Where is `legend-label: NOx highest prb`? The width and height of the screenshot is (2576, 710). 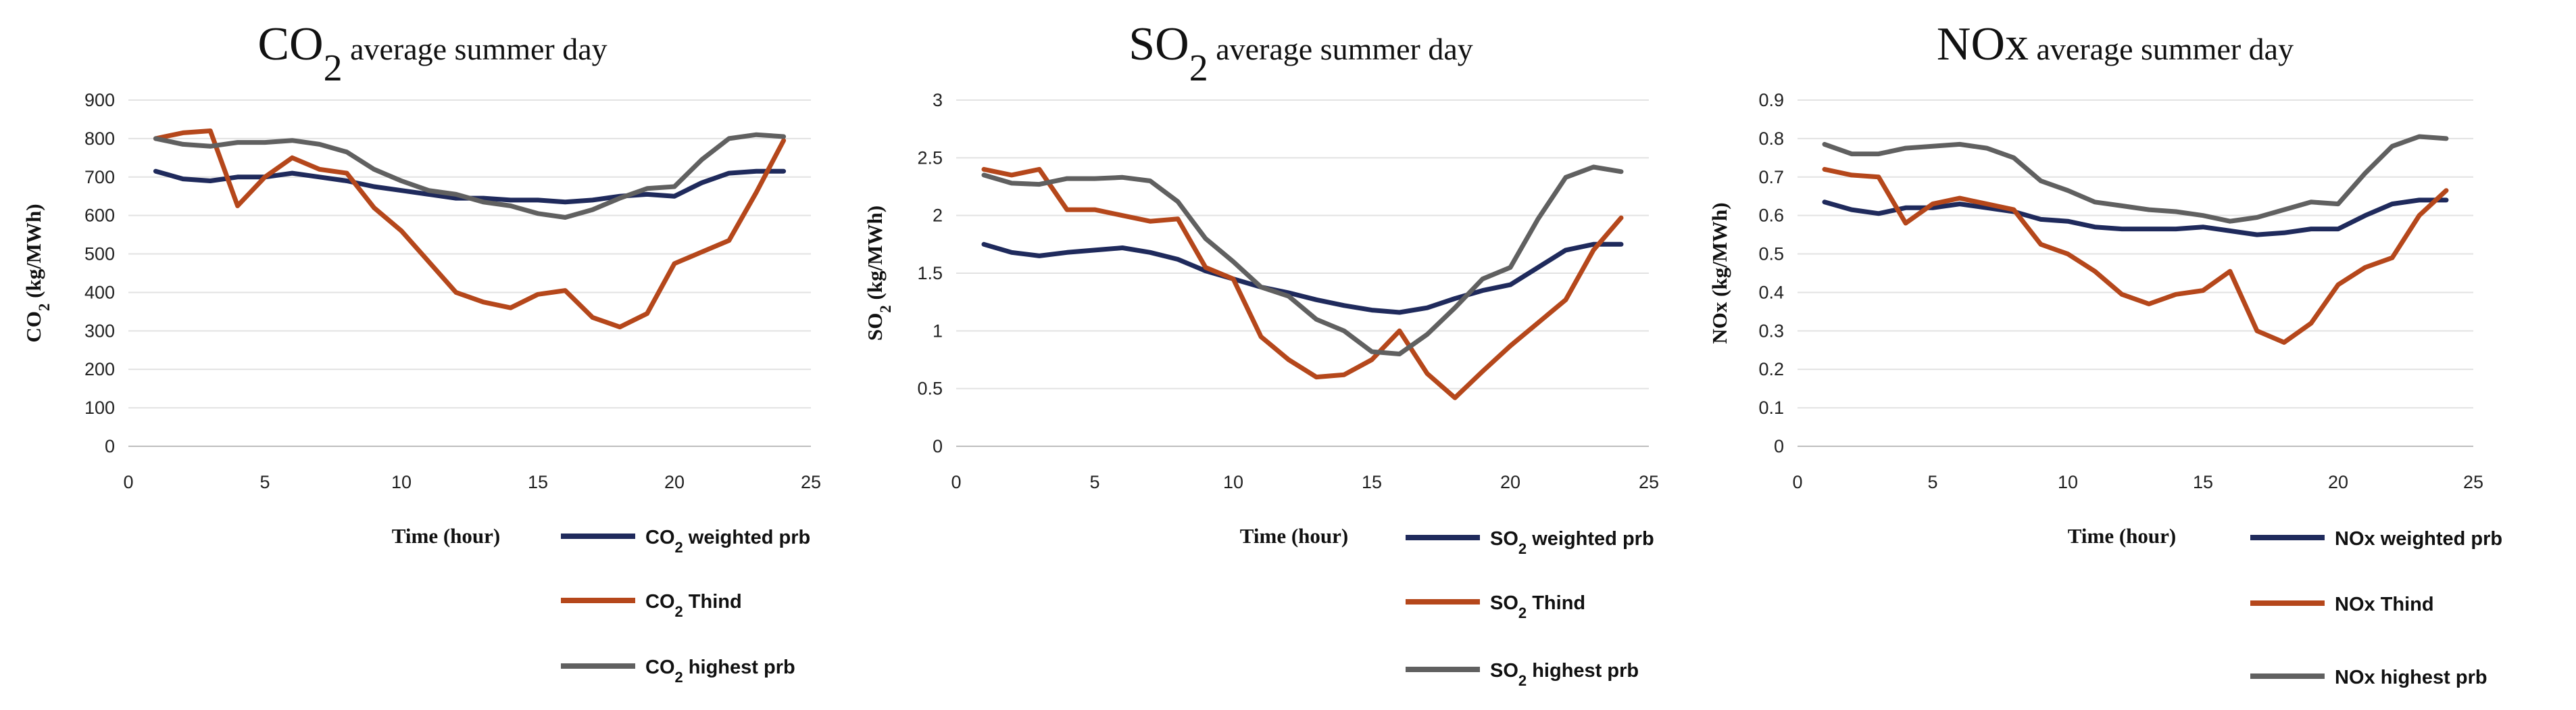 legend-label: NOx highest prb is located at coordinates (2411, 678).